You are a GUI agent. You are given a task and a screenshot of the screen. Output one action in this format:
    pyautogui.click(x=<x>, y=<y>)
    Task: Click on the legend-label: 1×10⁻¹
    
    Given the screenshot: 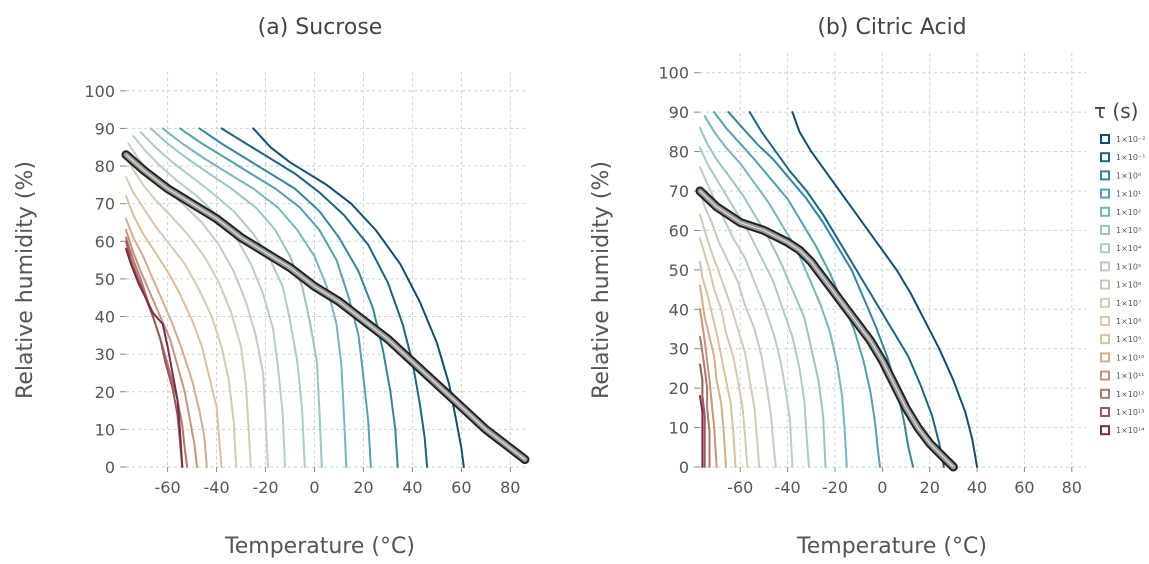 What is the action you would take?
    pyautogui.click(x=1130, y=157)
    